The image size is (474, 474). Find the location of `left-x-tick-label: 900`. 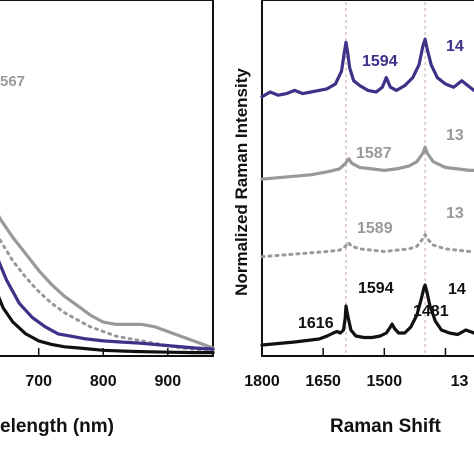

left-x-tick-label: 900 is located at coordinates (167, 381).